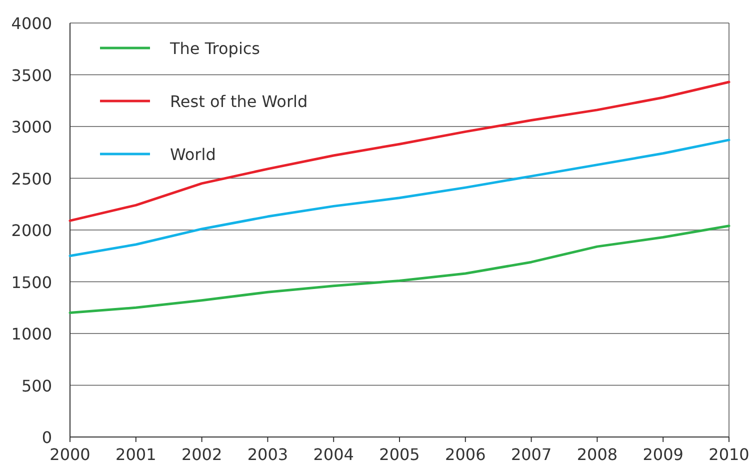 This screenshot has width=752, height=472. I want to click on x-tick-label: 2001, so click(136, 454).